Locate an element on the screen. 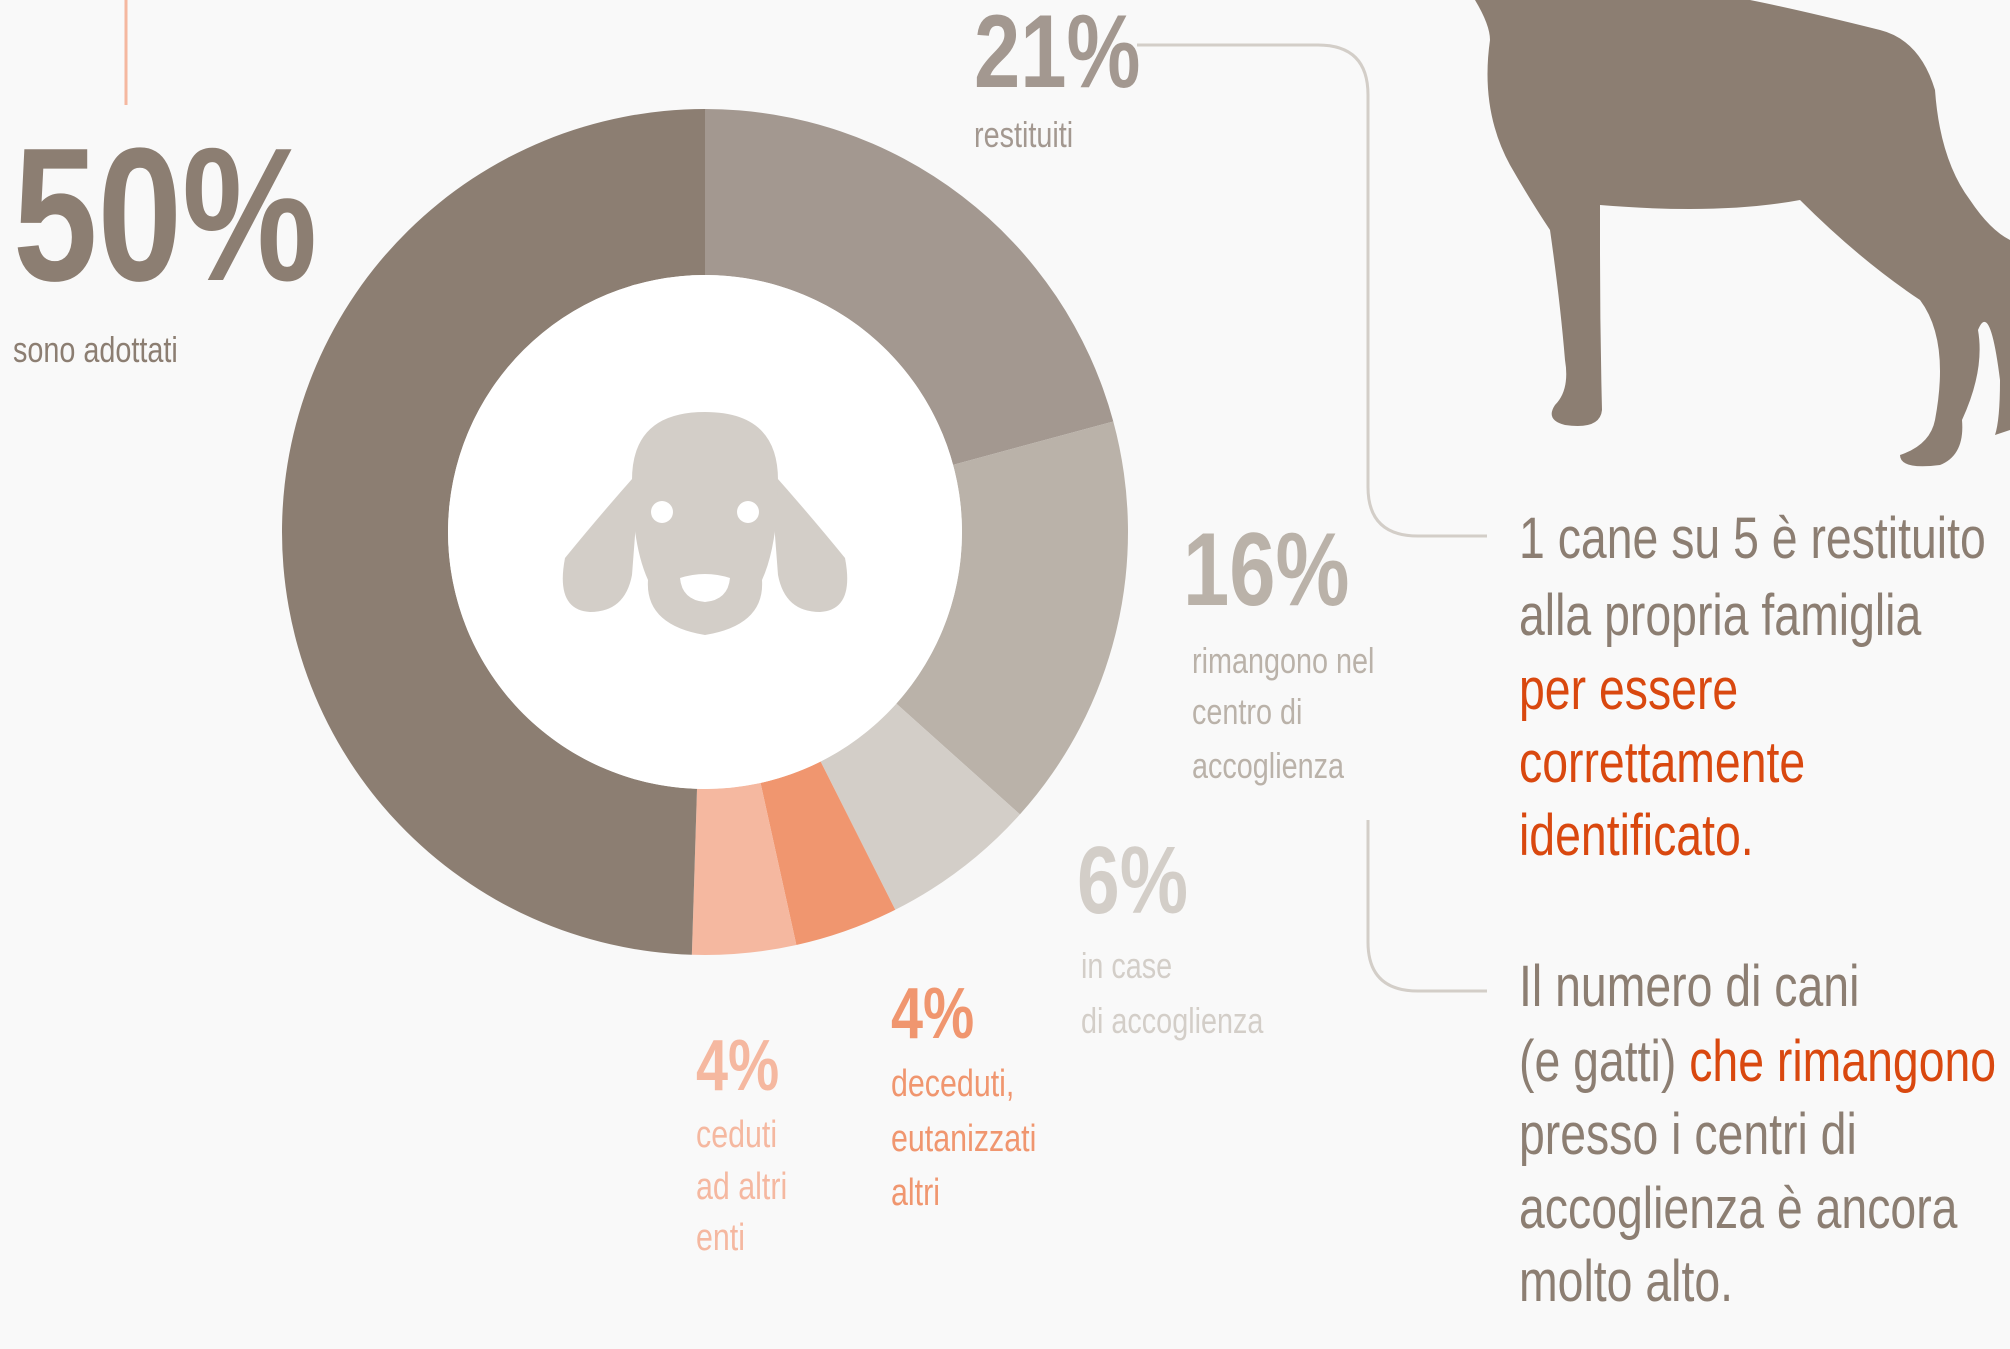 The height and width of the screenshot is (1349, 2010). annotation-line: Il numero di cani is located at coordinates (1689, 986).